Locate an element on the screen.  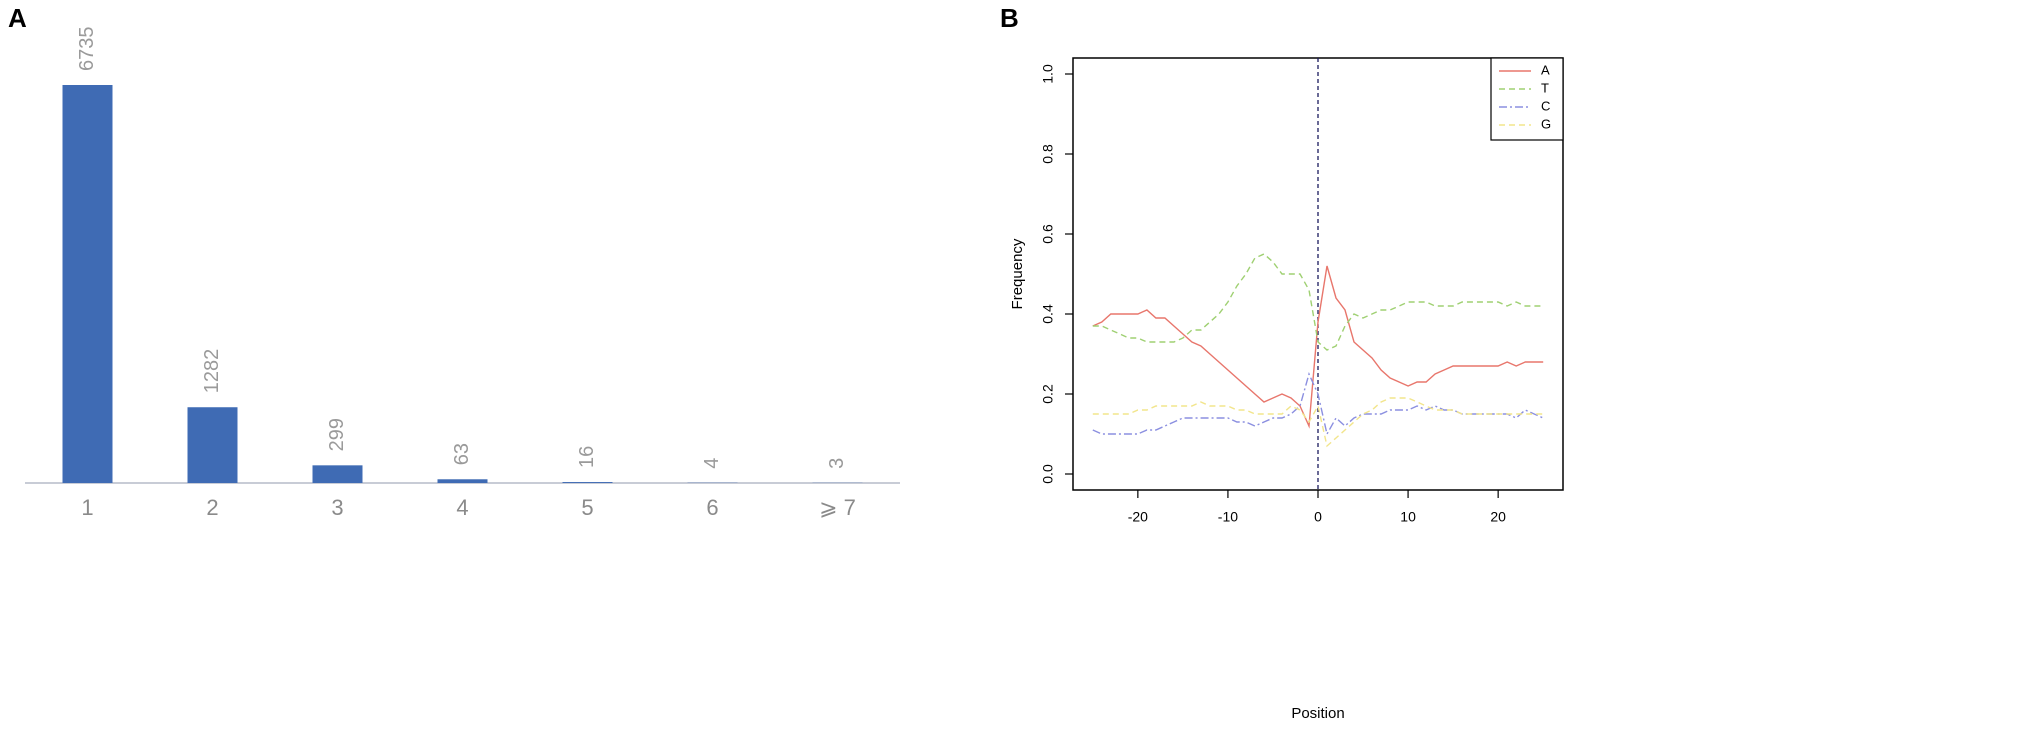
x-axis-title: Position is located at coordinates (1317, 713).